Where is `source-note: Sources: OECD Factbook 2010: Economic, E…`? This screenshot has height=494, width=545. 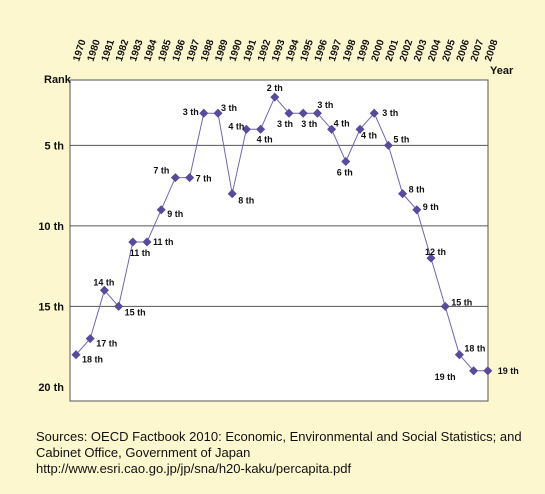
source-note: Sources: OECD Factbook 2010: Economic, E… is located at coordinates (286, 453).